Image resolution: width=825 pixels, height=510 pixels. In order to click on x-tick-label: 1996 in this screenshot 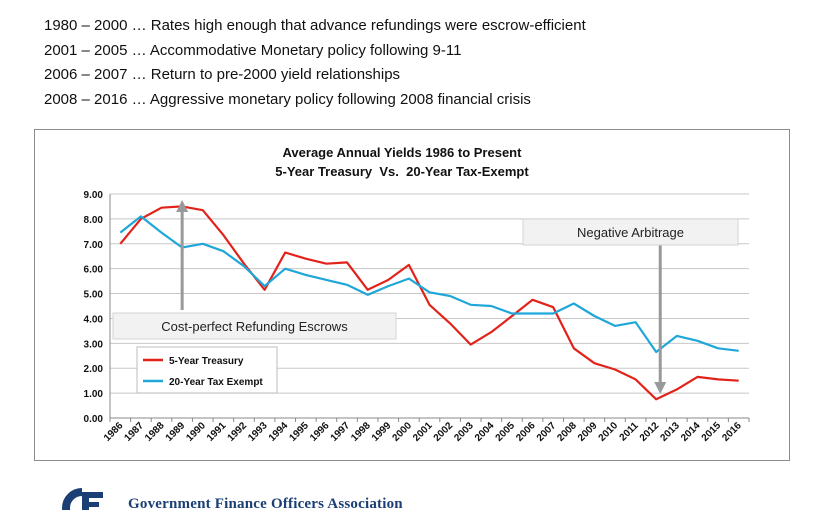, I will do `click(320, 432)`.